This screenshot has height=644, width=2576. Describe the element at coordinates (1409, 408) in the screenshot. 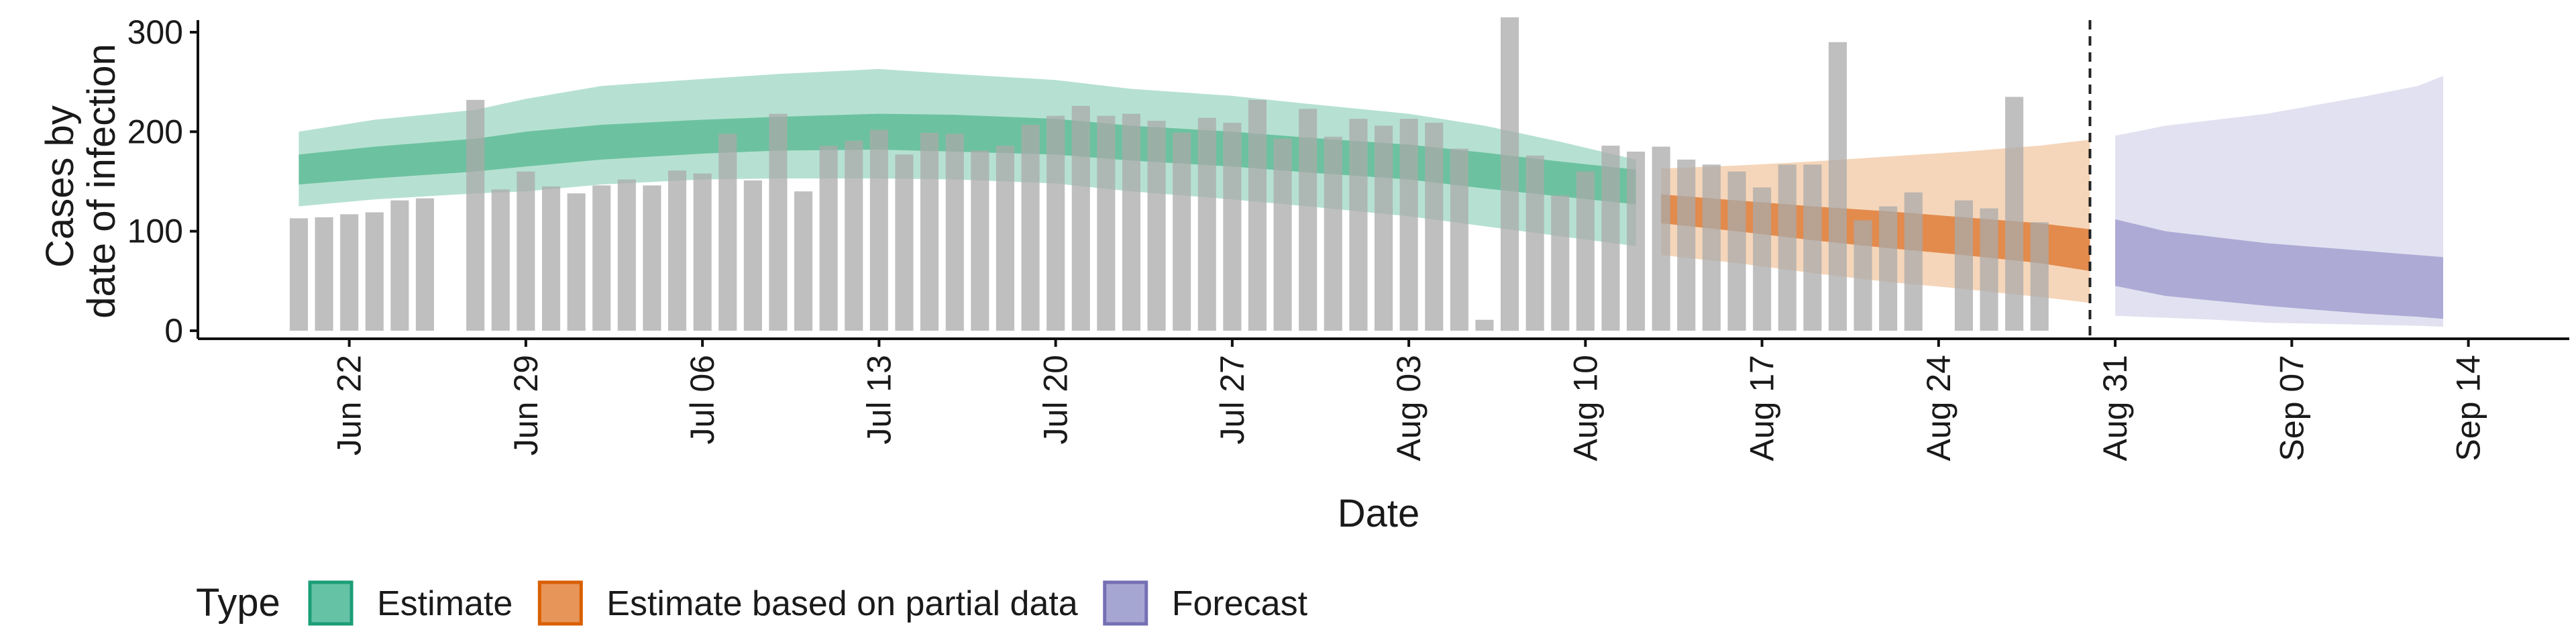

I see `x-tick-label: Aug 03` at that location.